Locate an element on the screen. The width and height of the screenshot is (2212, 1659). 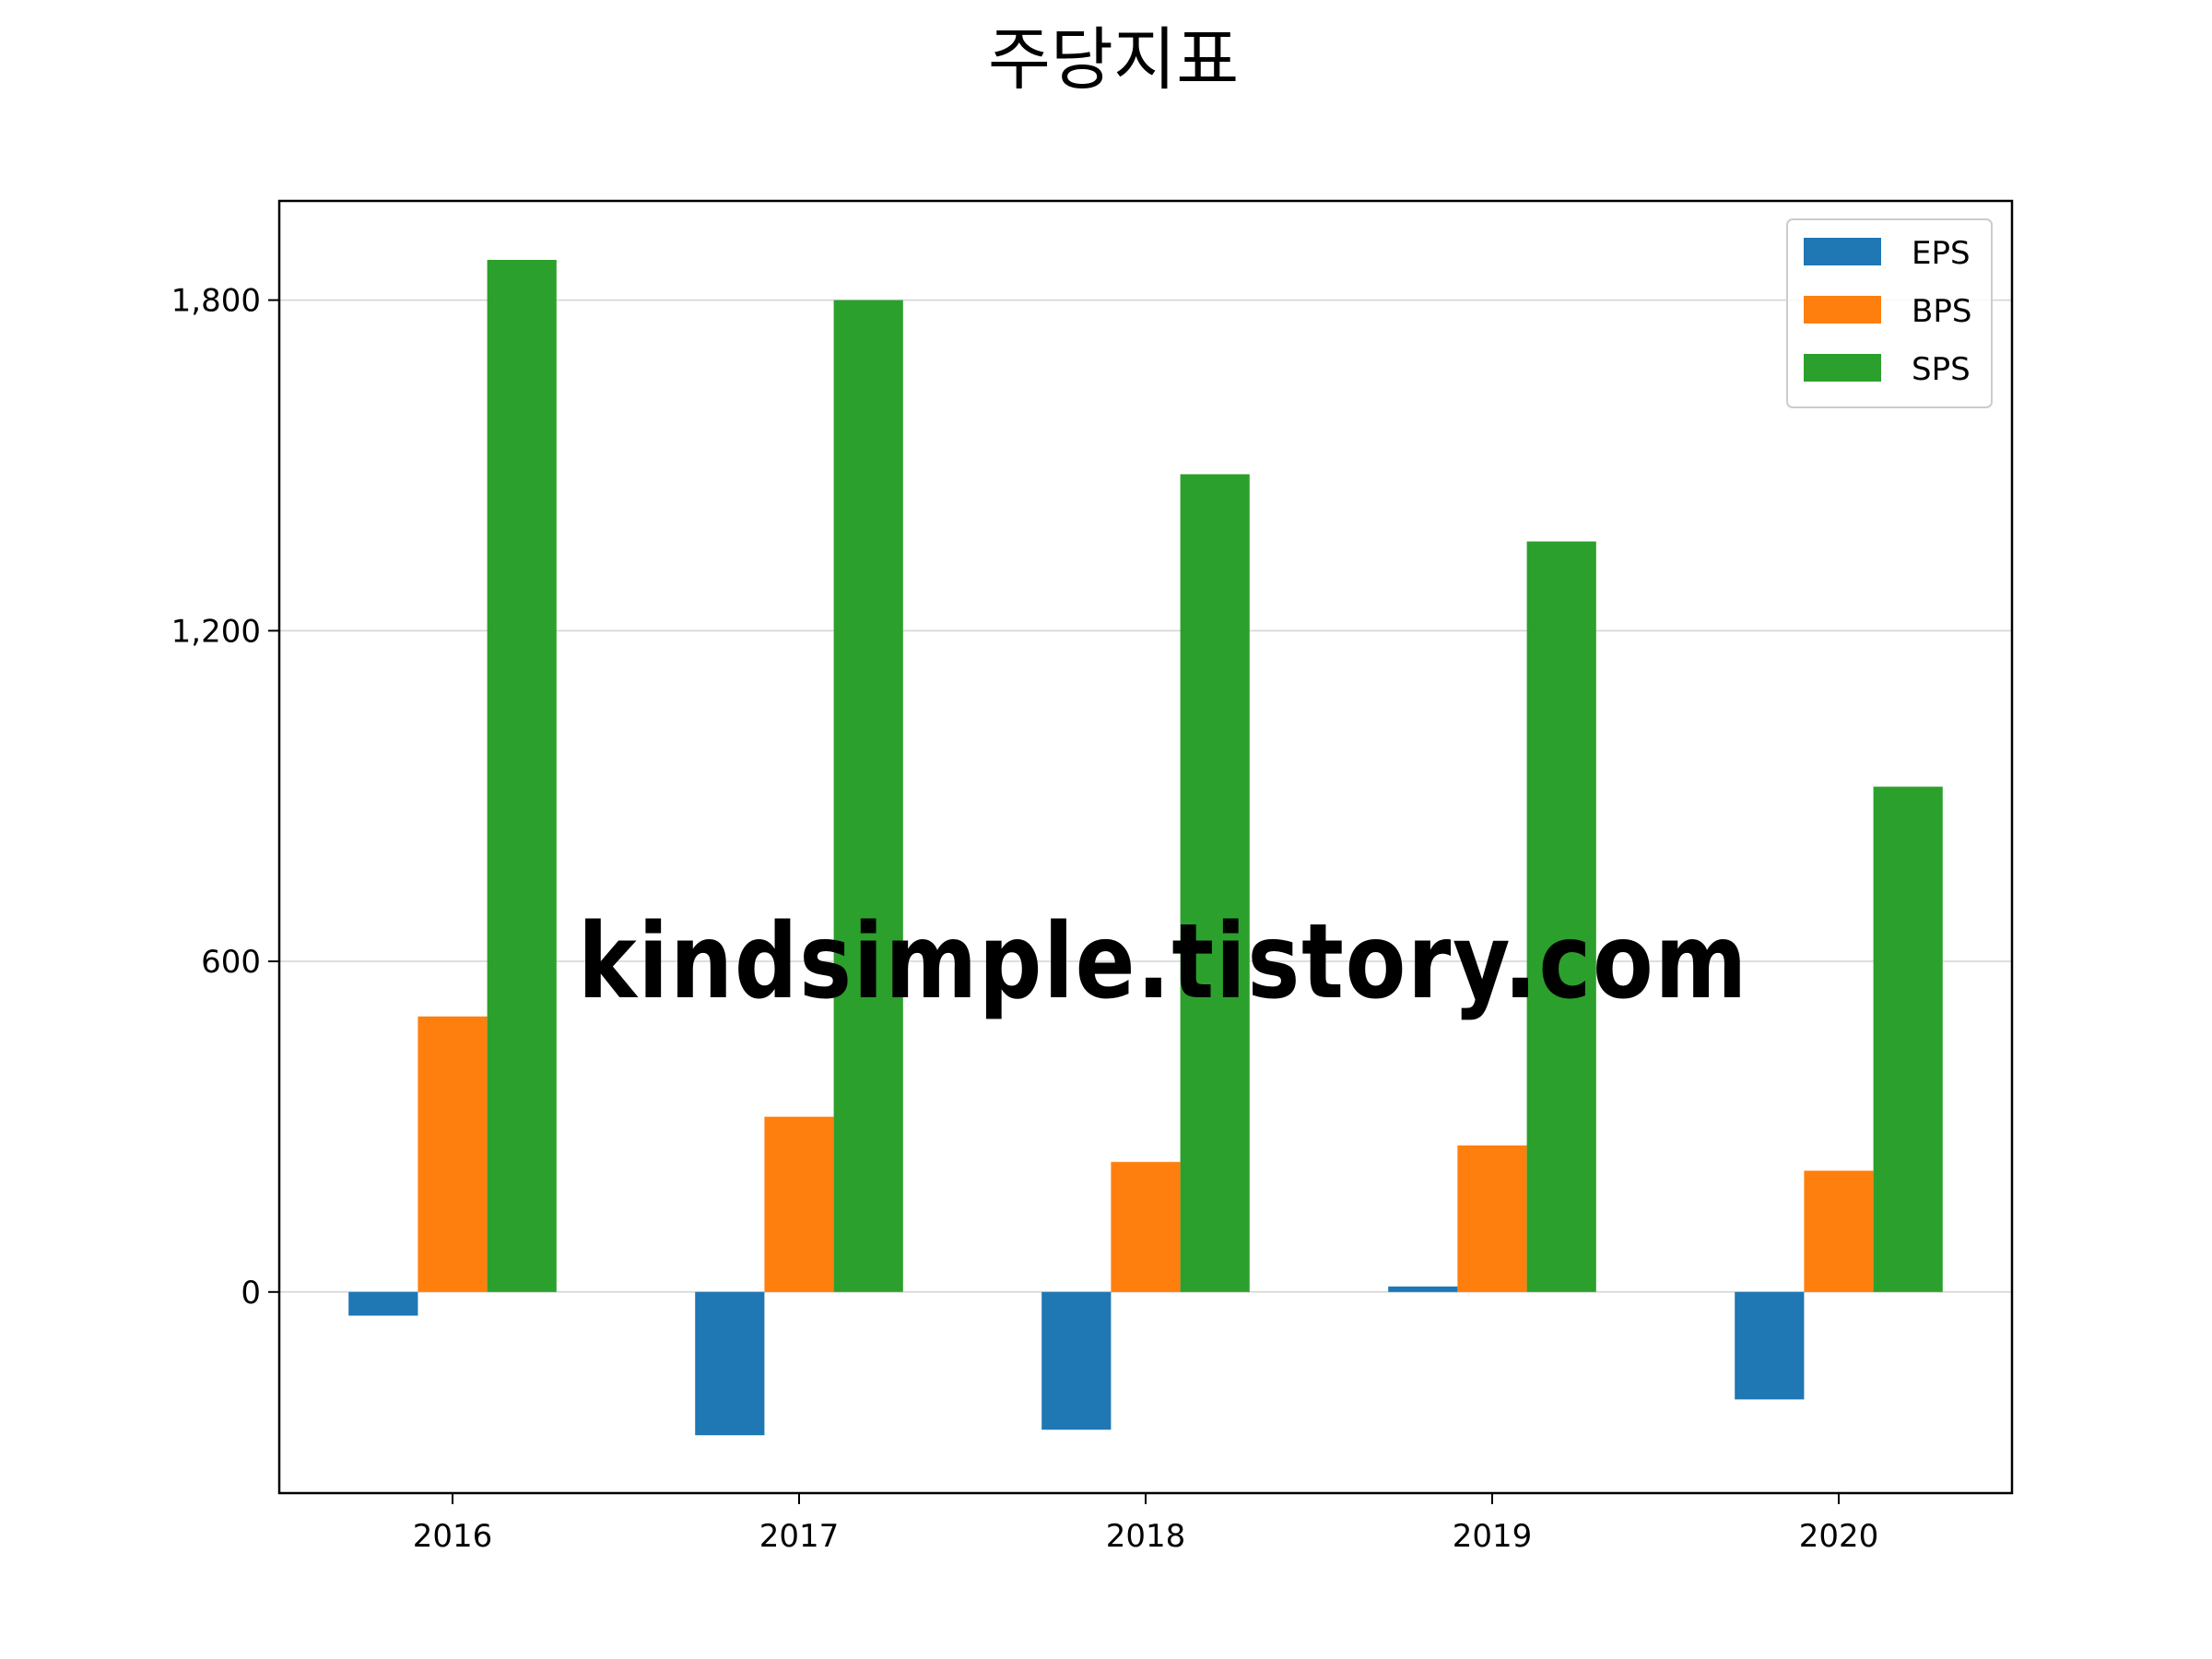
legend: EPS BPS SPS is located at coordinates (1889, 313).